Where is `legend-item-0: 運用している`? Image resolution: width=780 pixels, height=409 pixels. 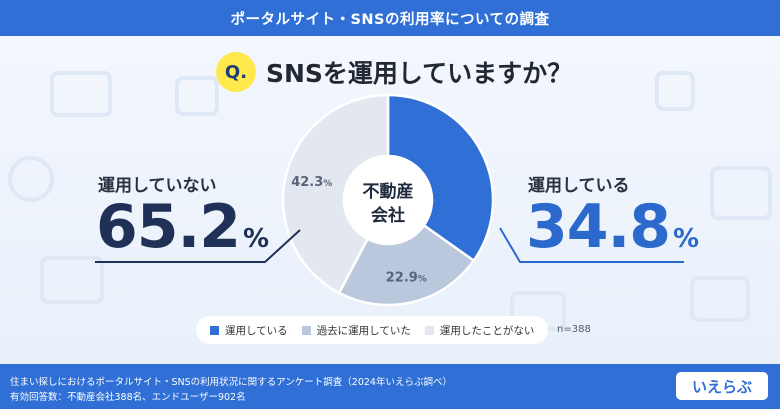
legend-item-0: 運用している is located at coordinates (249, 330).